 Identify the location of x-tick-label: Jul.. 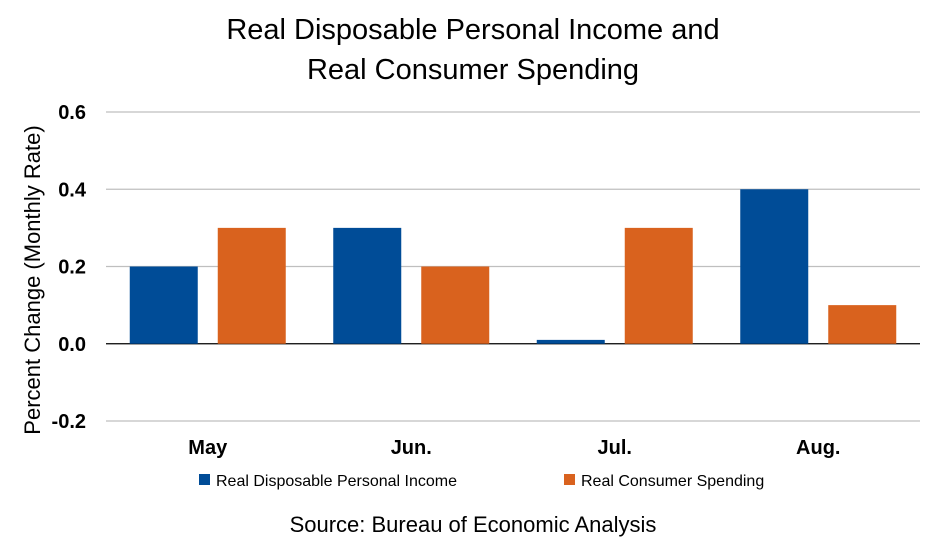
(615, 448).